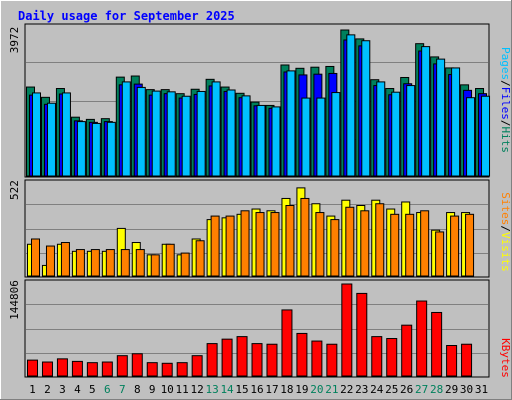 Image resolution: width=512 pixels, height=400 pixels. I want to click on x-day-label: 23, so click(361, 389).